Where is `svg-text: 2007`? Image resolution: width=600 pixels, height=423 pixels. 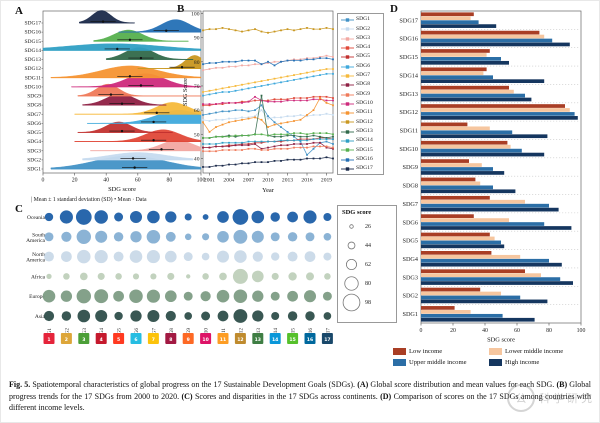
svg-text: 2007 is located at coordinates (248, 181).